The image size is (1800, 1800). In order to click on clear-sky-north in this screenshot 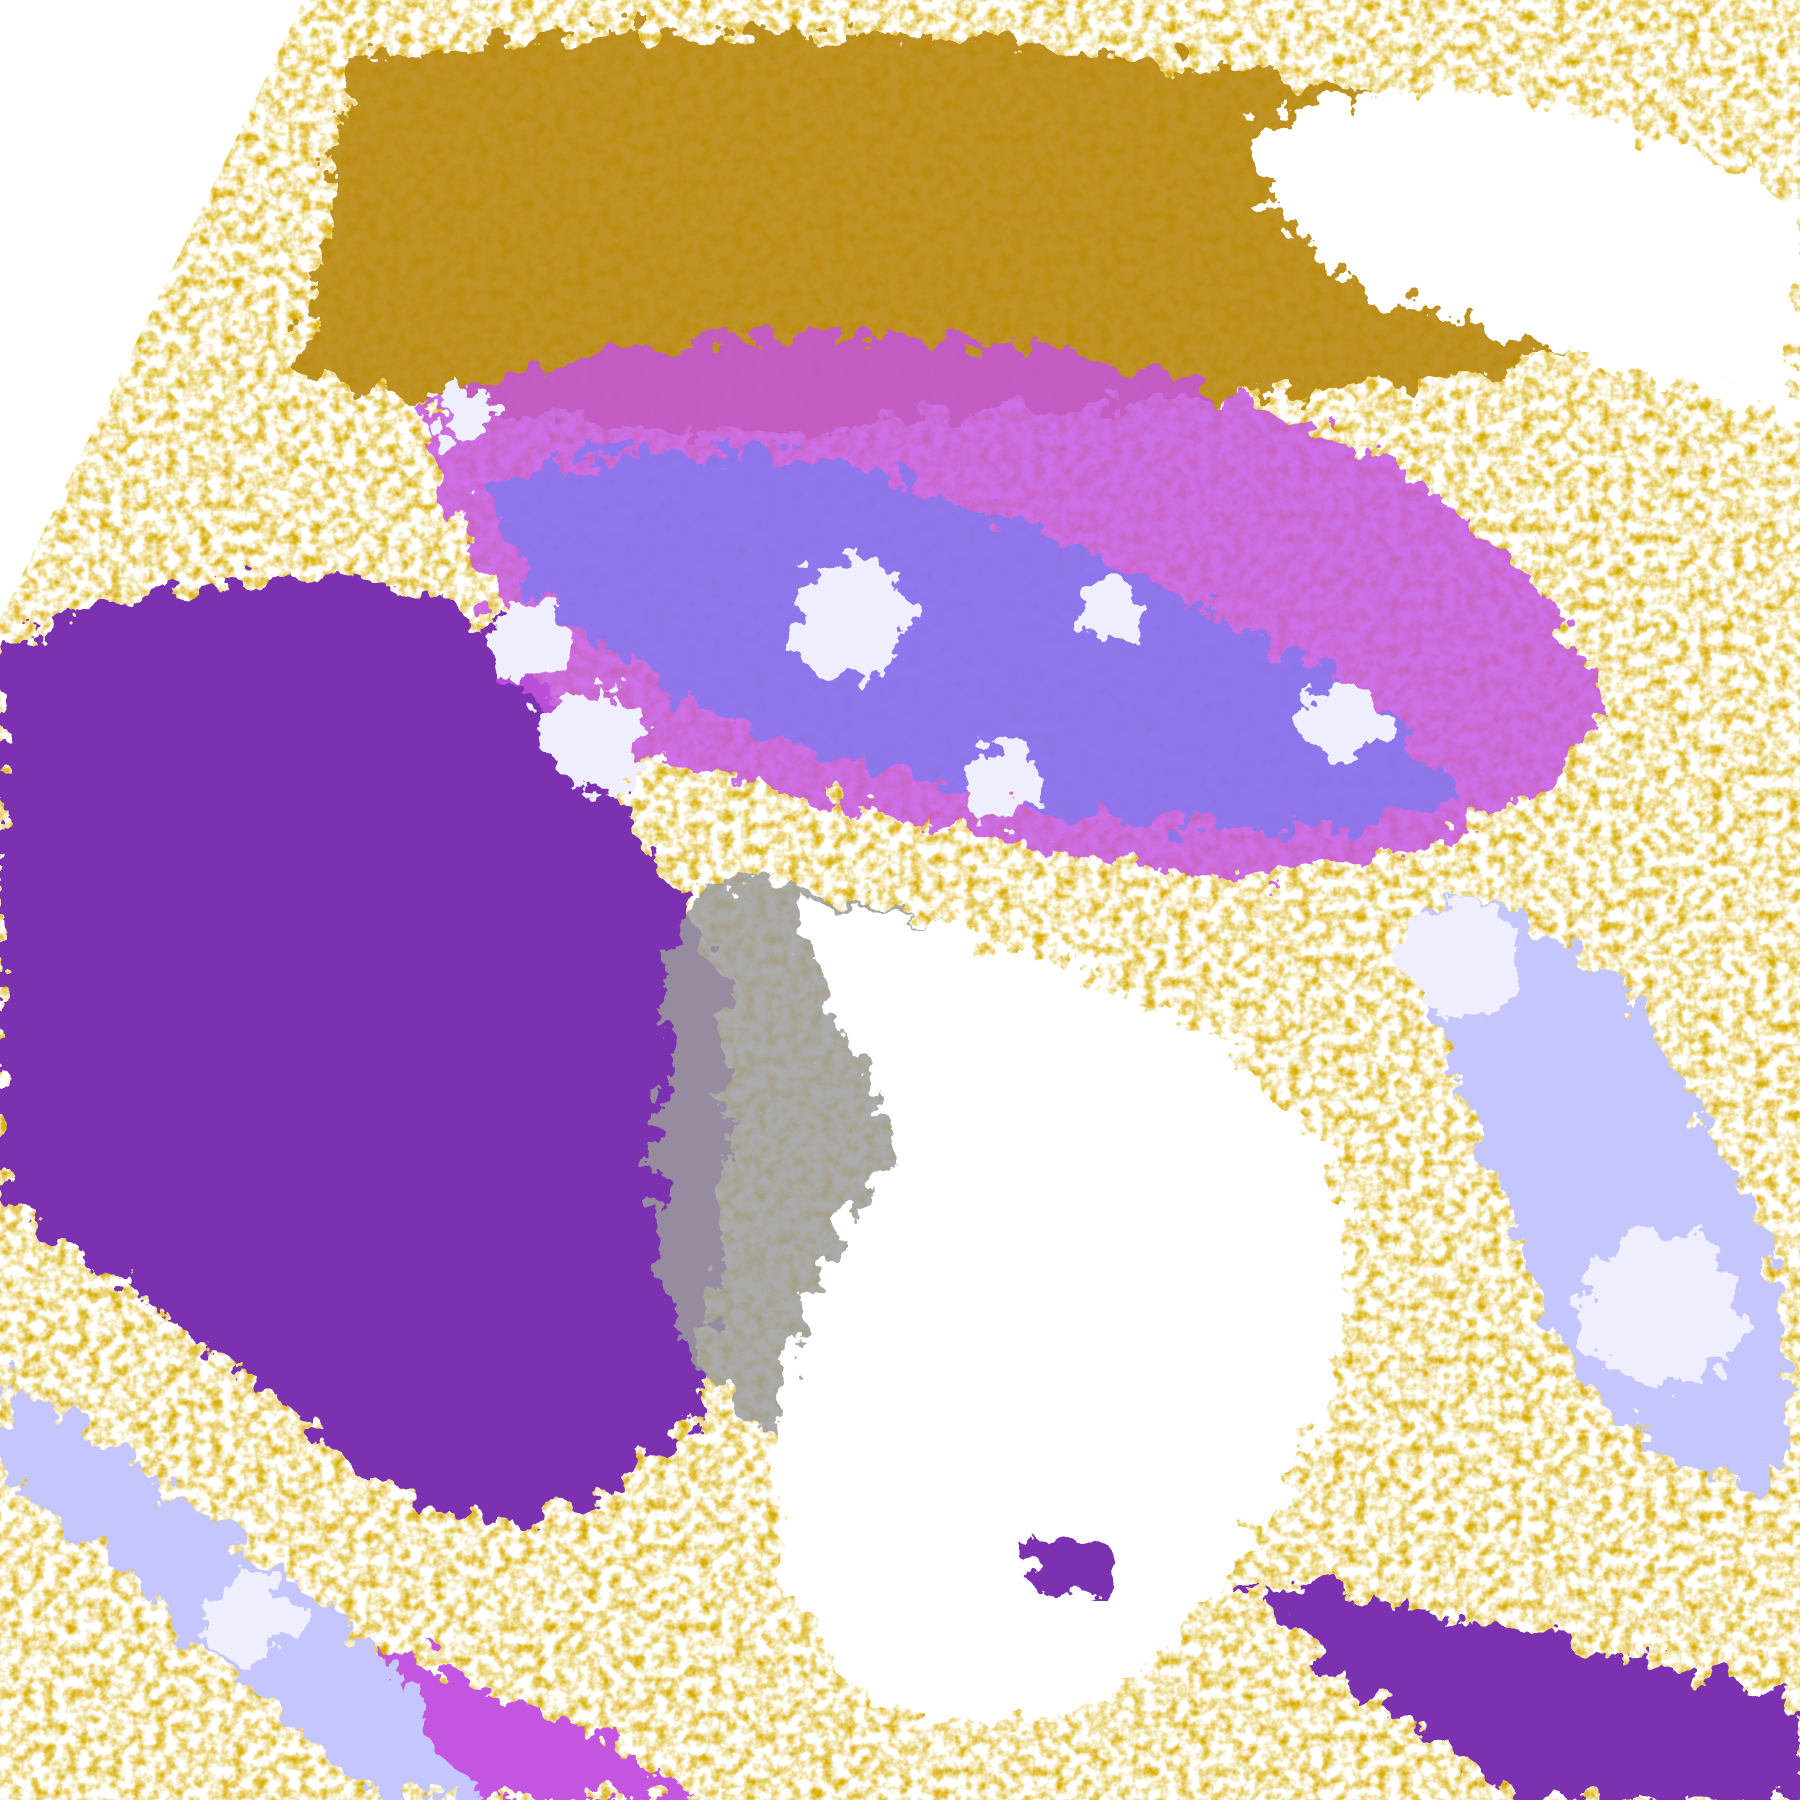, I will do `click(1524, 257)`.